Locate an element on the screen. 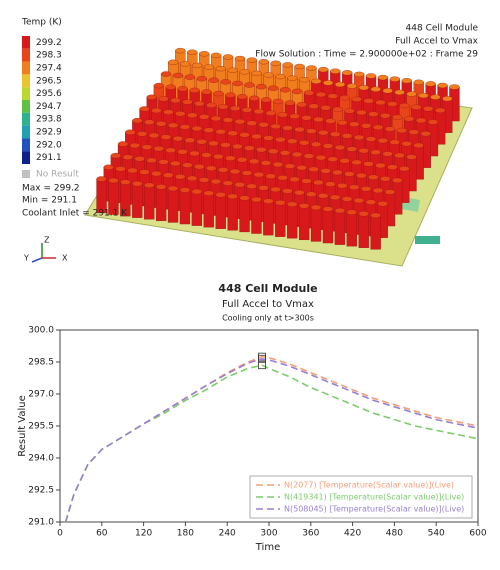 This screenshot has height=570, width=500. no-result-label: No Result is located at coordinates (57, 175).